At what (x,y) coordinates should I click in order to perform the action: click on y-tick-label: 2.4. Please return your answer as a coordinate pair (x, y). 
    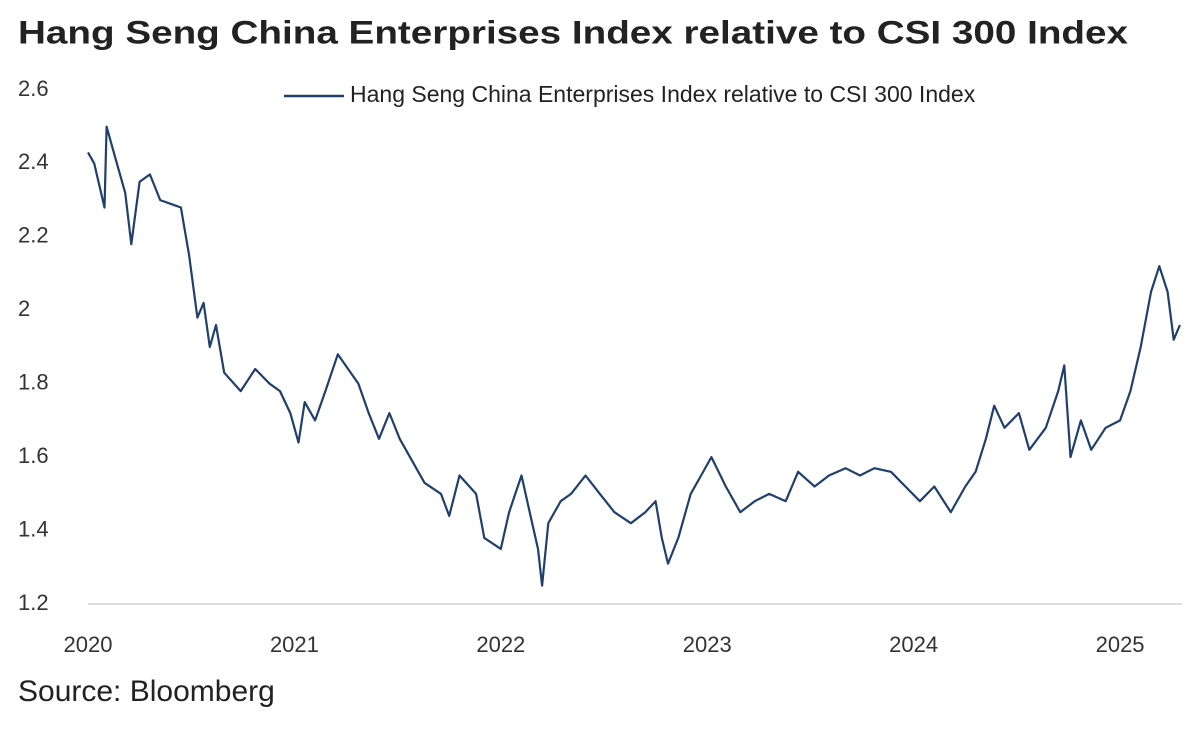
    Looking at the image, I should click on (33, 161).